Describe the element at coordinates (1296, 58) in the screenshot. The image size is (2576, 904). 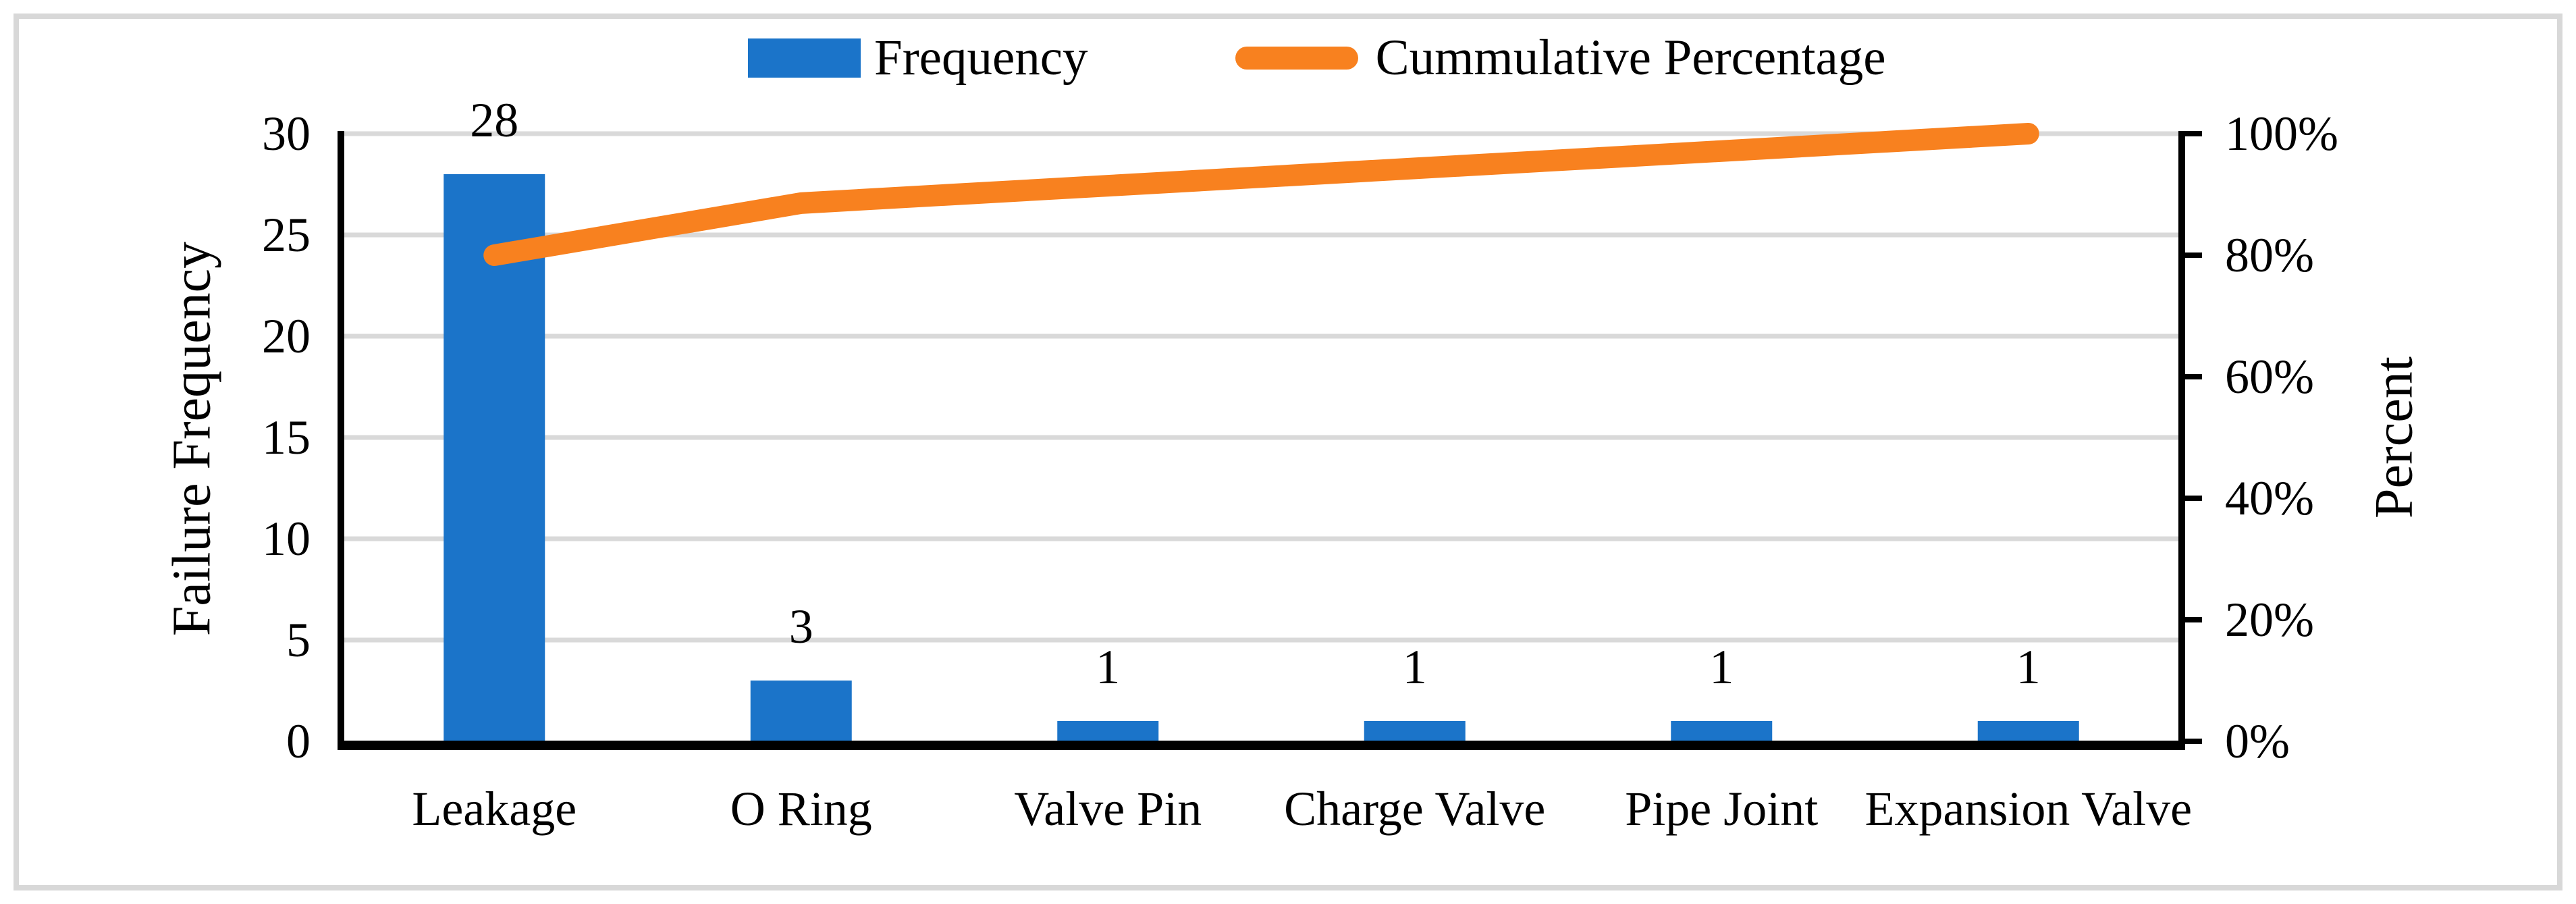
I see `legend-cumulative-swatch` at that location.